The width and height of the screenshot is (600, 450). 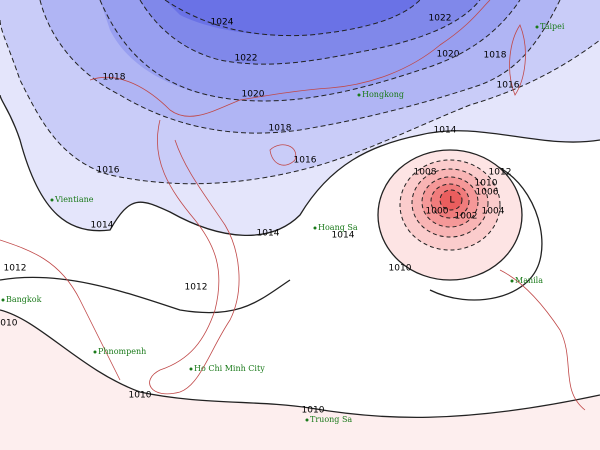 What do you see at coordinates (487, 193) in the screenshot?
I see `isobar-label: 1006` at bounding box center [487, 193].